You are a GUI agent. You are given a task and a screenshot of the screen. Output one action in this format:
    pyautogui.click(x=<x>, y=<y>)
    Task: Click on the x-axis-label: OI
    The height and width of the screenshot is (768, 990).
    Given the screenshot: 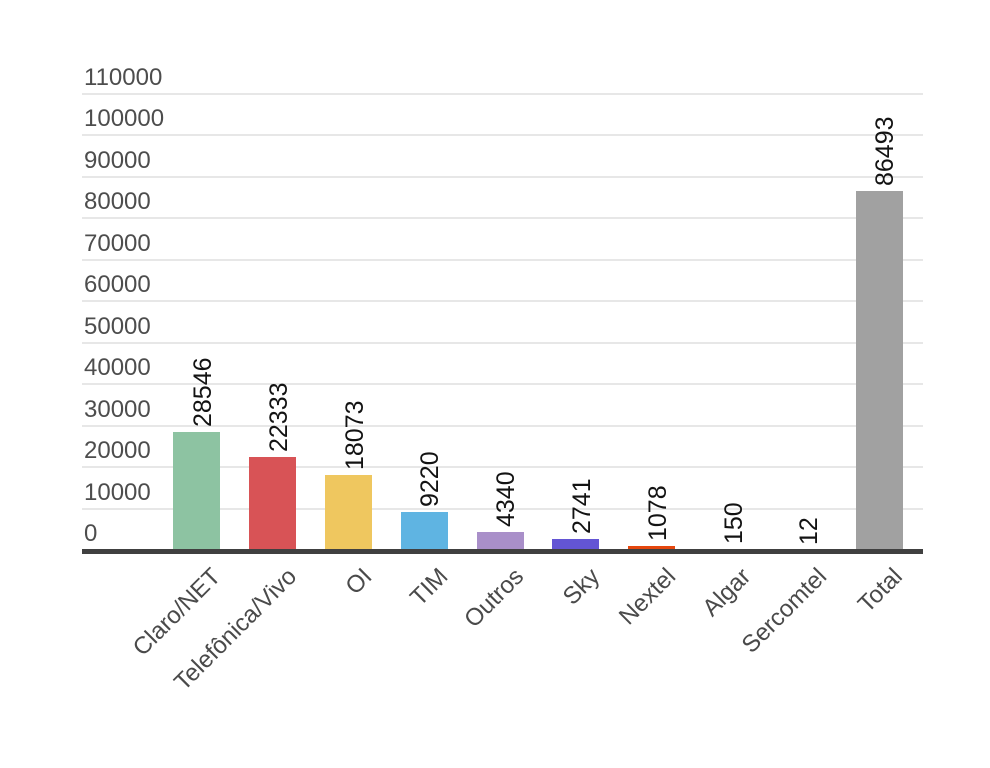 What is the action you would take?
    pyautogui.click(x=359, y=582)
    